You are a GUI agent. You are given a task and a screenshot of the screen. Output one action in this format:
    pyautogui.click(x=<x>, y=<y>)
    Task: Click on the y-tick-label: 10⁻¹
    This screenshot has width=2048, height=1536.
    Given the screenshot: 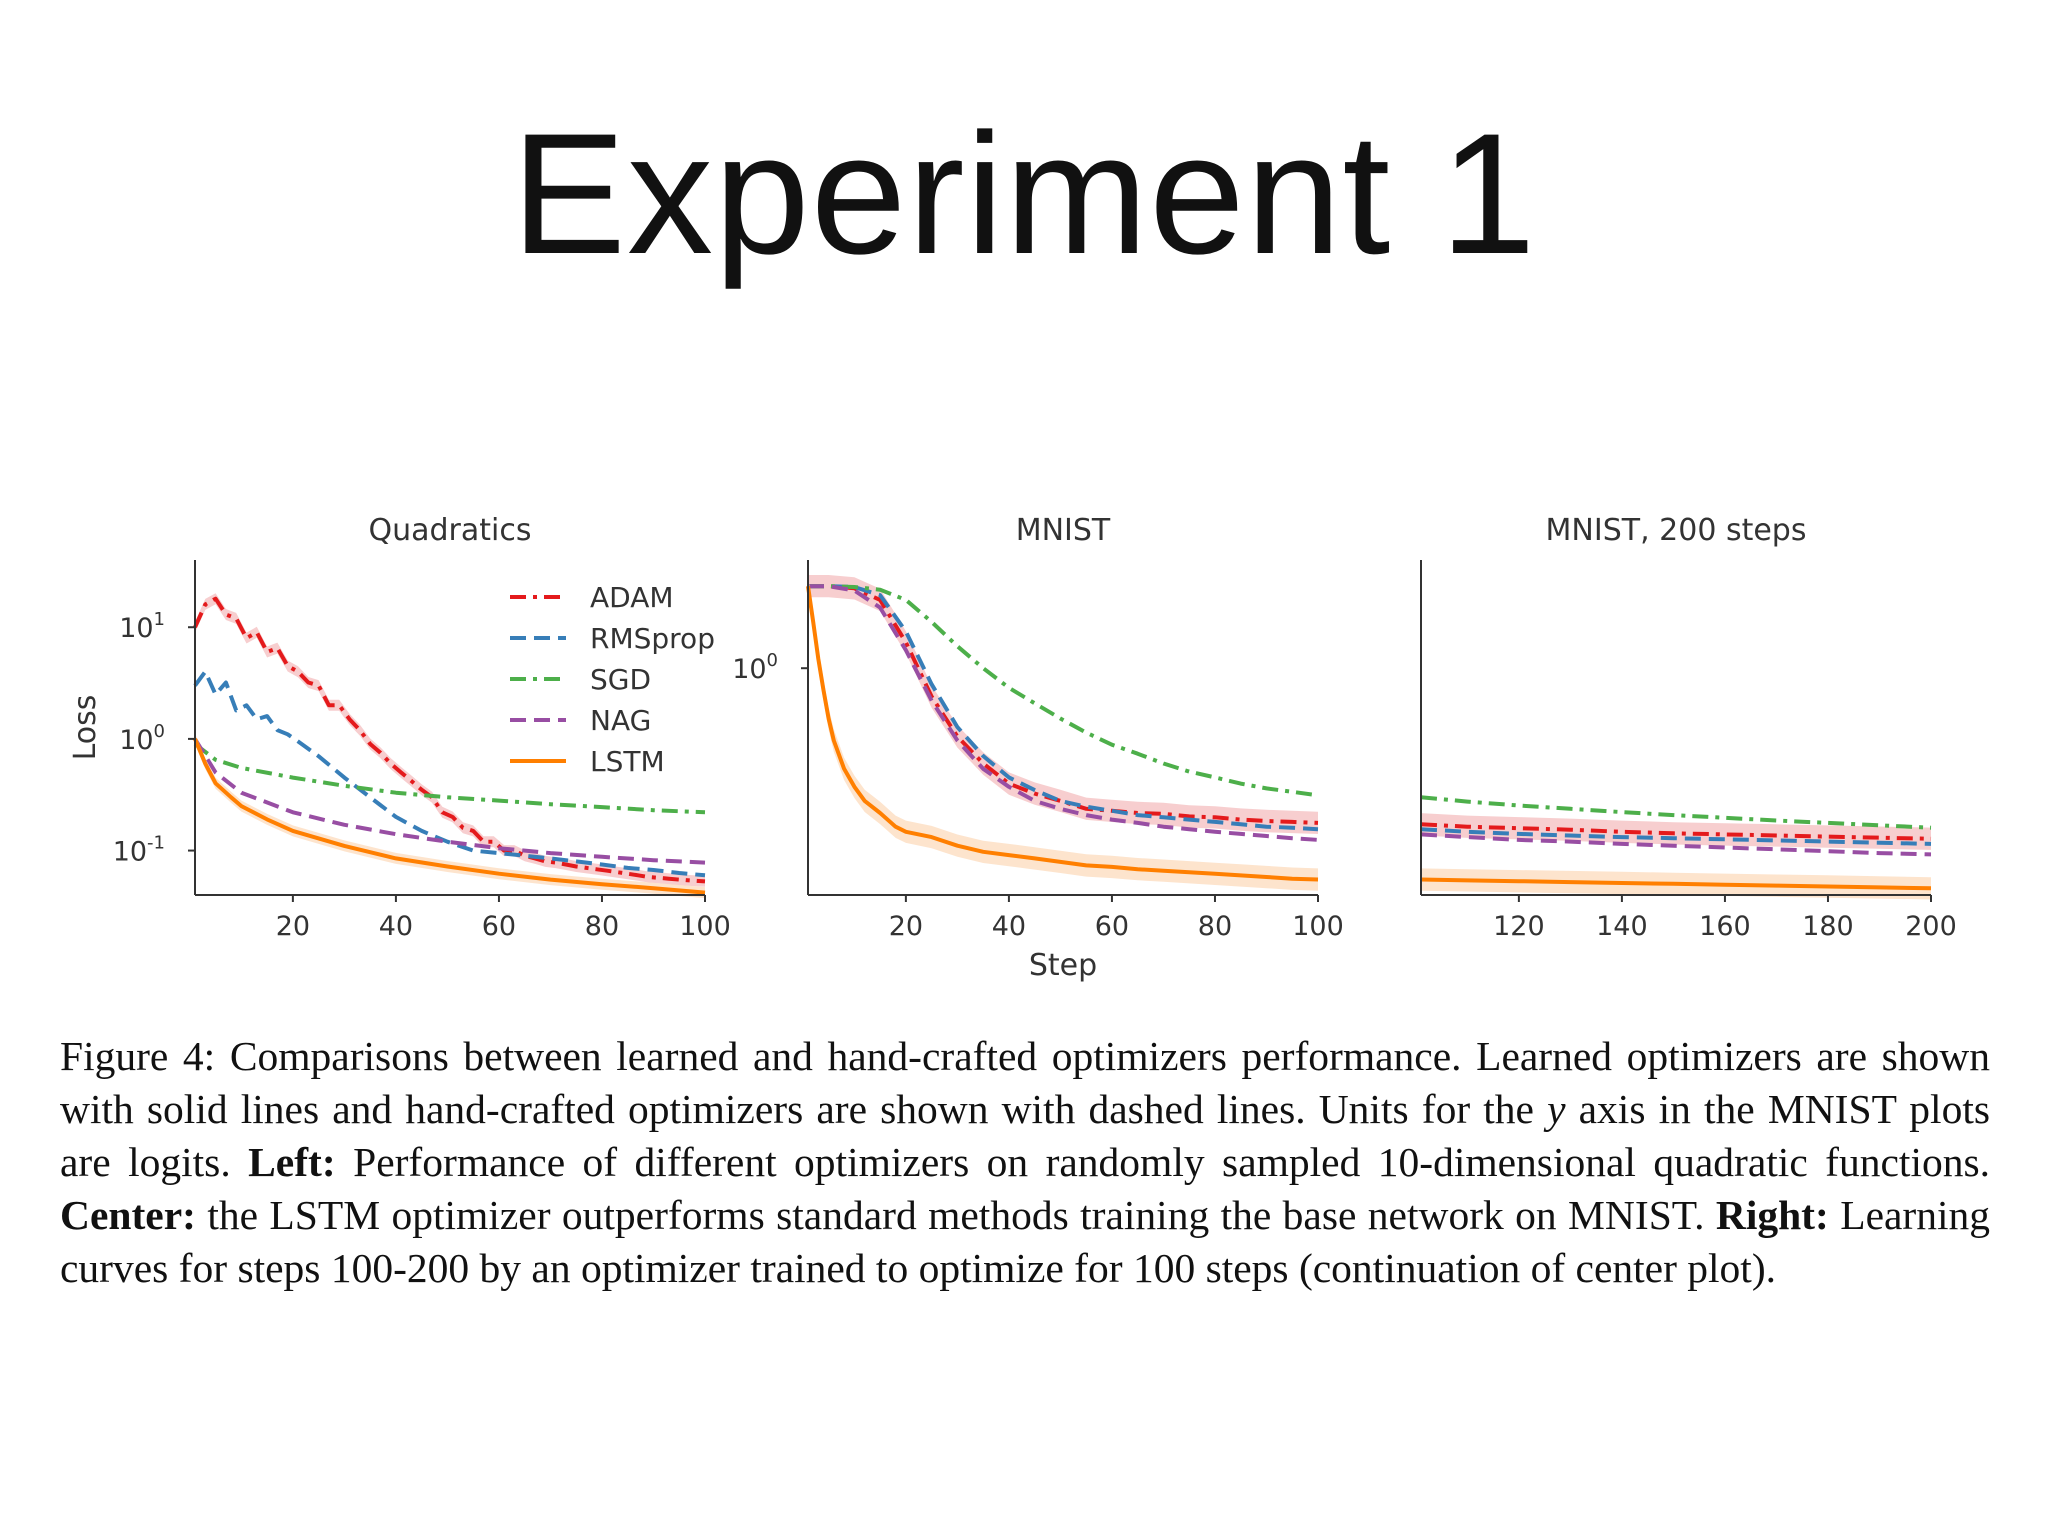 What is the action you would take?
    pyautogui.click(x=139, y=850)
    